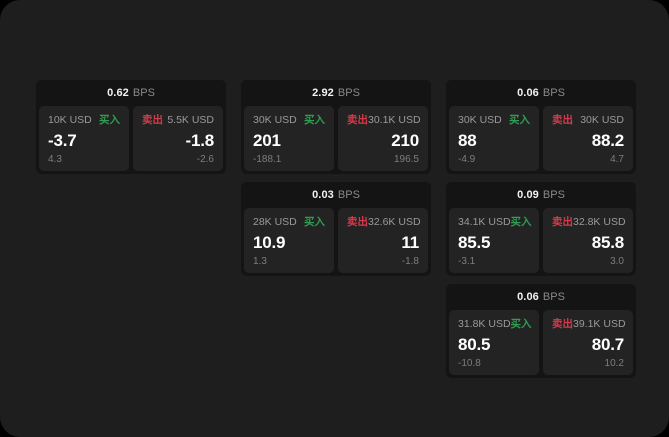 The width and height of the screenshot is (669, 437). Describe the element at coordinates (394, 119) in the screenshot. I see `sell-size-label: 30.1K USD` at that location.